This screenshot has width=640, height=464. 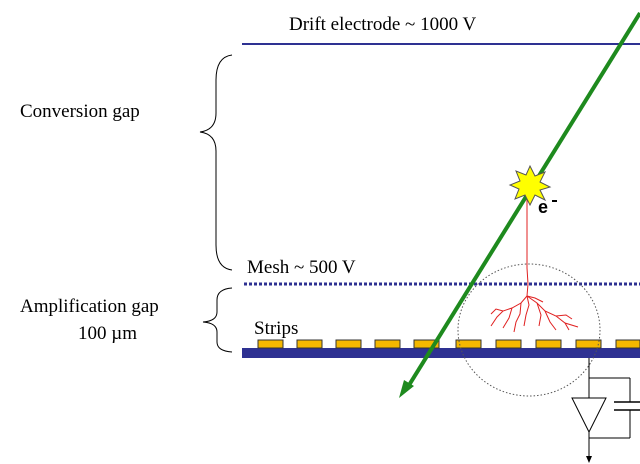 I want to click on avalanche-region, so click(x=529, y=330).